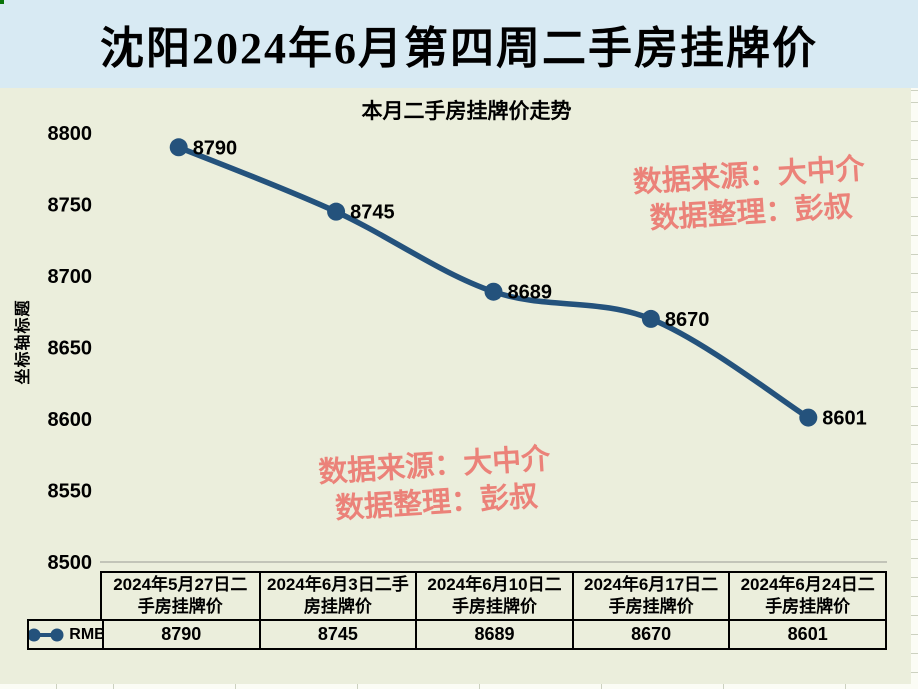  What do you see at coordinates (687, 320) in the screenshot?
I see `data-point-label: 8670` at bounding box center [687, 320].